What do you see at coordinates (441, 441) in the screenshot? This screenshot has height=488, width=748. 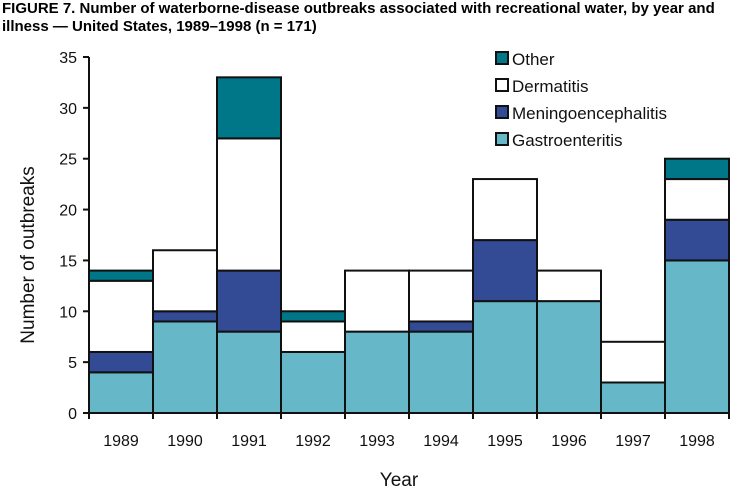 I see `x-tick-label: 1994` at bounding box center [441, 441].